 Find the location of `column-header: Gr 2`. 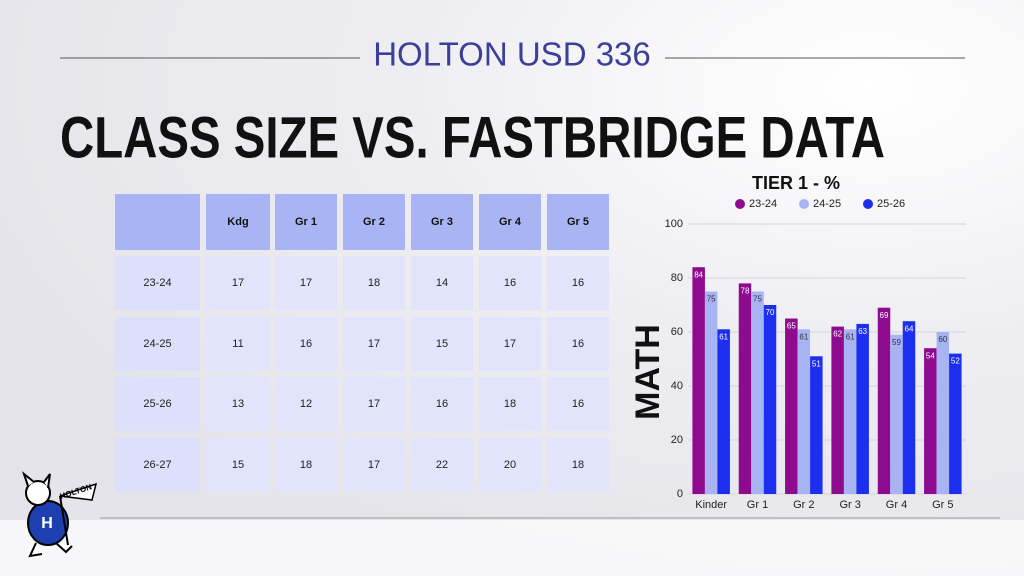

column-header: Gr 2 is located at coordinates (374, 222).